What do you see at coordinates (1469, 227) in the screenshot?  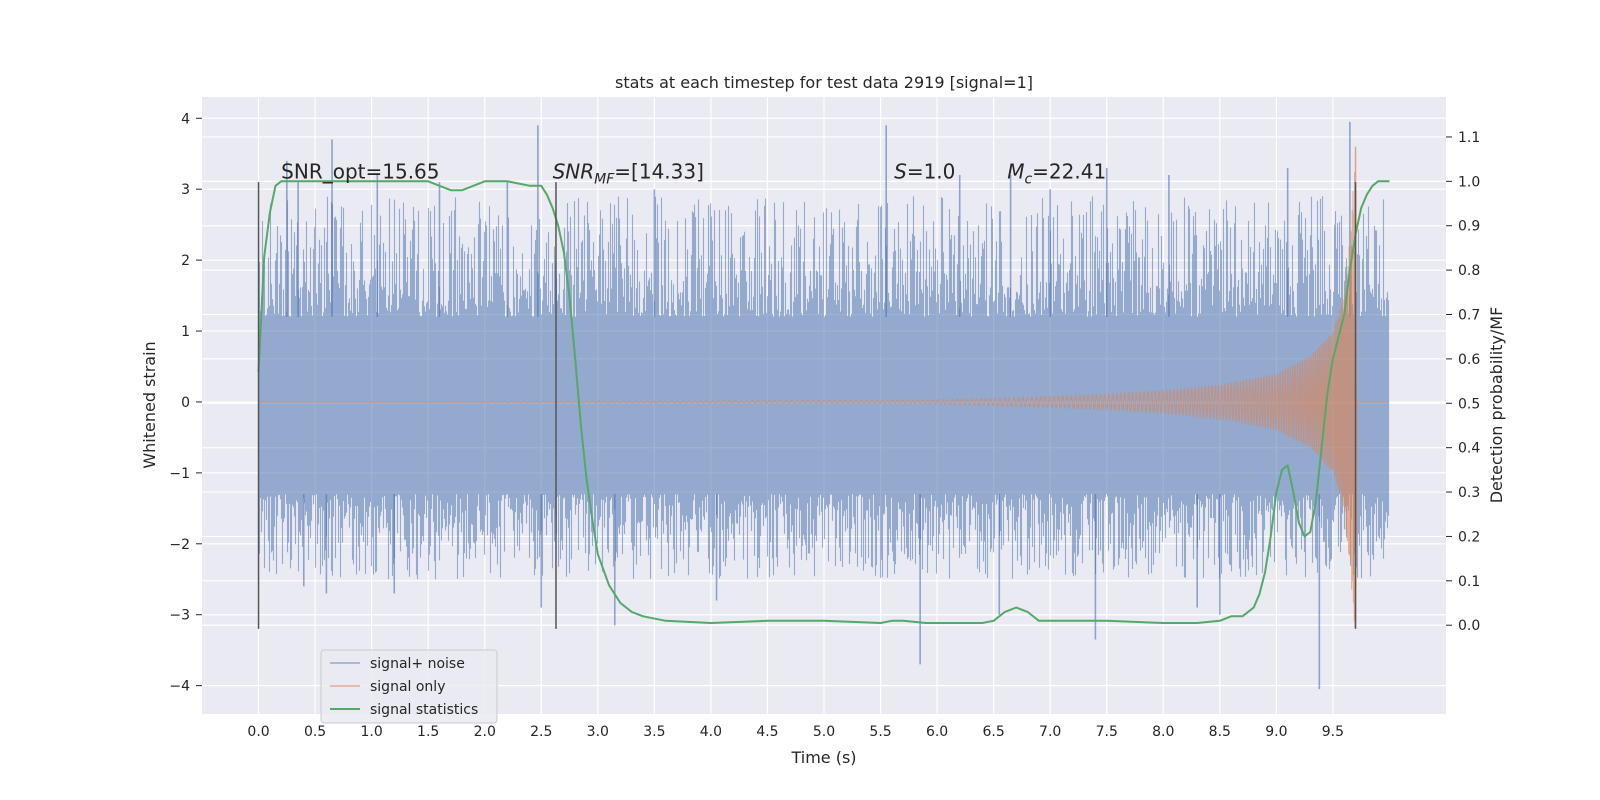 I see `y-right-tick-label: 0.9` at bounding box center [1469, 227].